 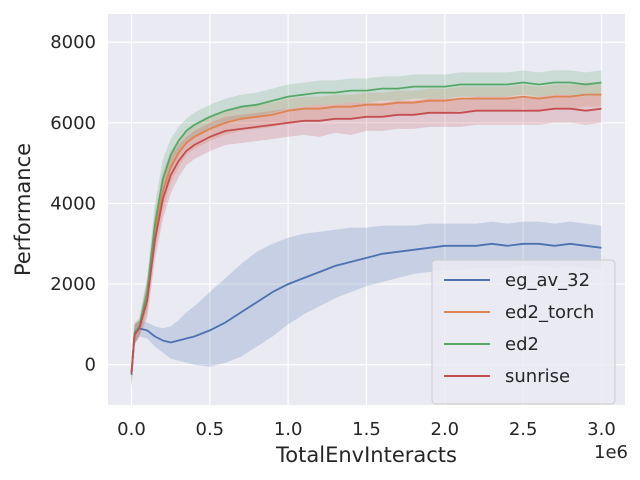 I want to click on legend: eg_av_32 ed2_torch ed2 sunrise, so click(x=523, y=332).